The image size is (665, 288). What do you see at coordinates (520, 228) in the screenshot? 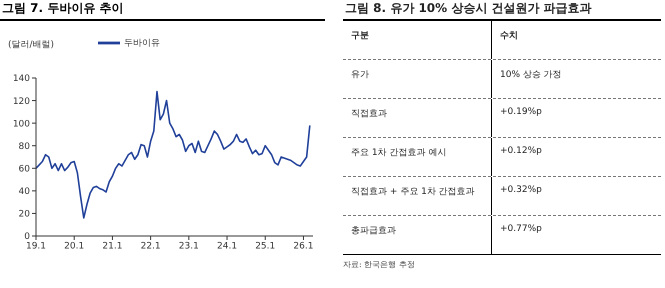
I see `text: +0.77%p` at bounding box center [520, 228].